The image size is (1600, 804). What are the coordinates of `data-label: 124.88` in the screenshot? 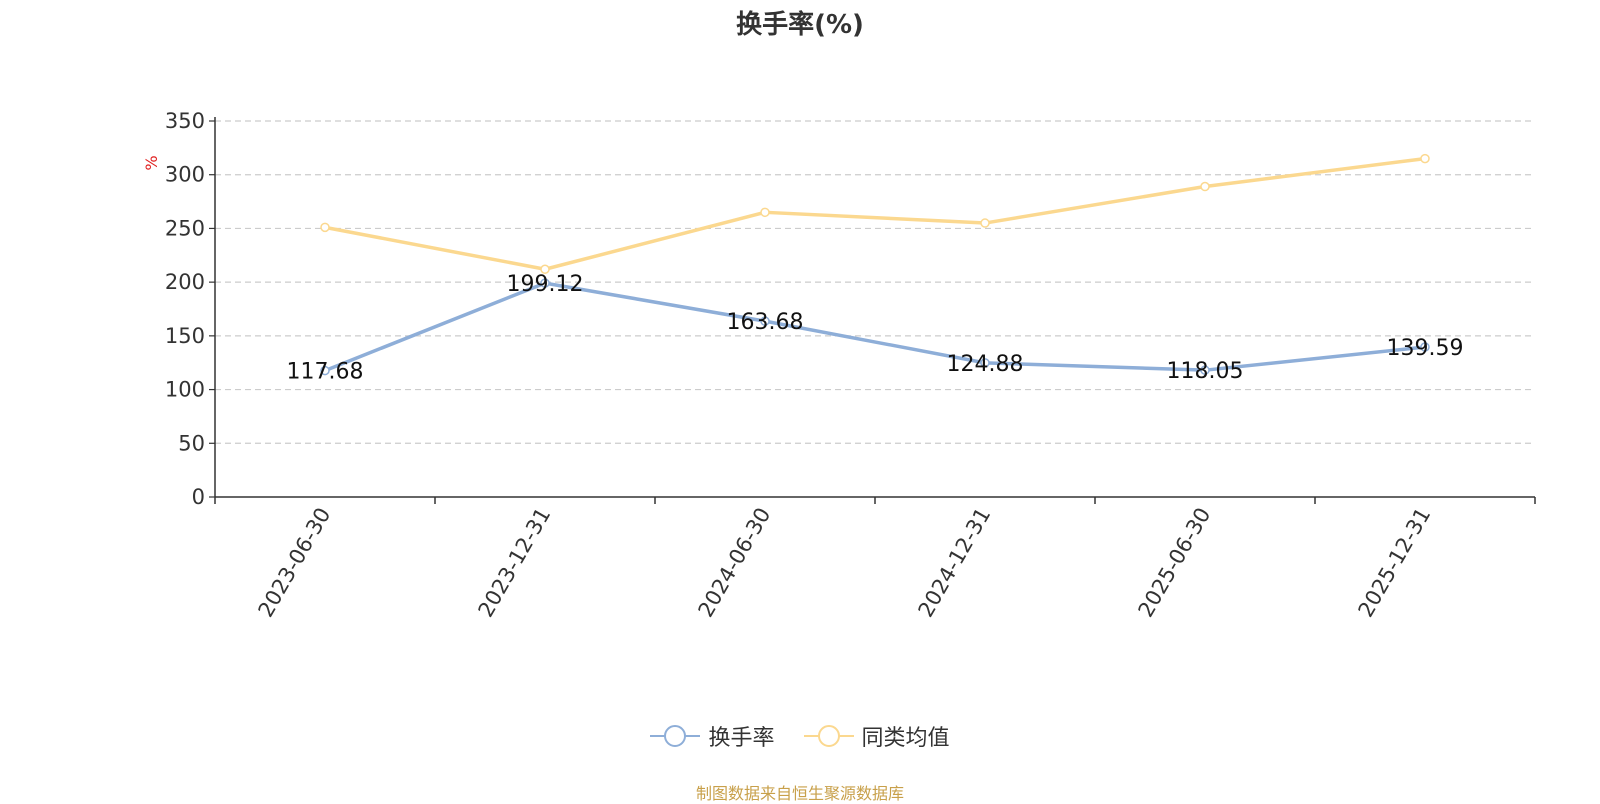 It's located at (985, 364).